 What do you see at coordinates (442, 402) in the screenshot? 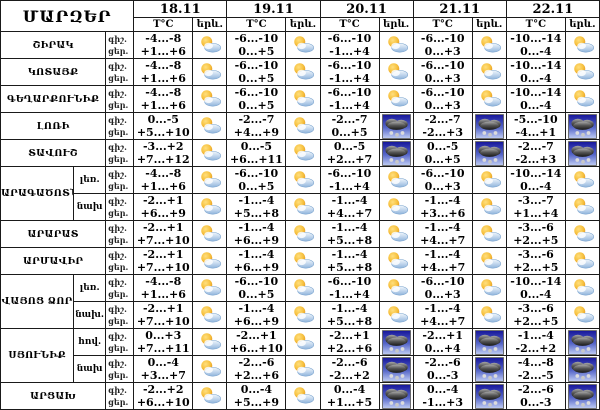
I see `day-temp-value: -1...+3` at bounding box center [442, 402].